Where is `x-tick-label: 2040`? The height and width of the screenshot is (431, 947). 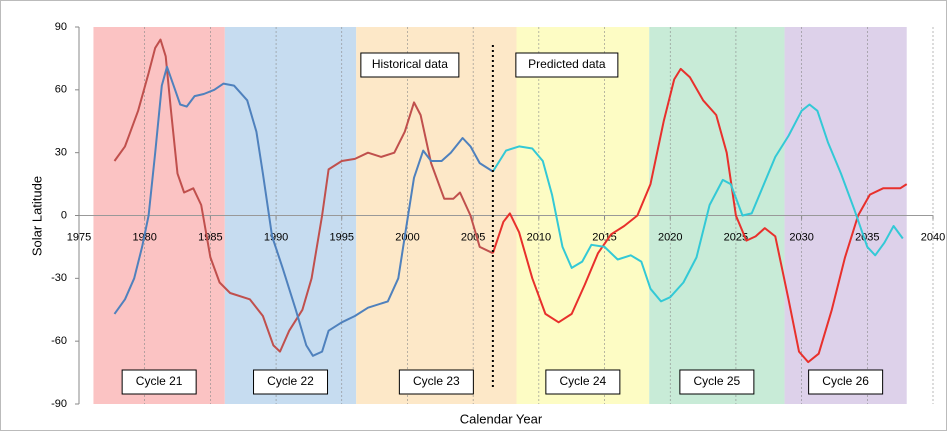 x-tick-label: 2040 is located at coordinates (933, 237).